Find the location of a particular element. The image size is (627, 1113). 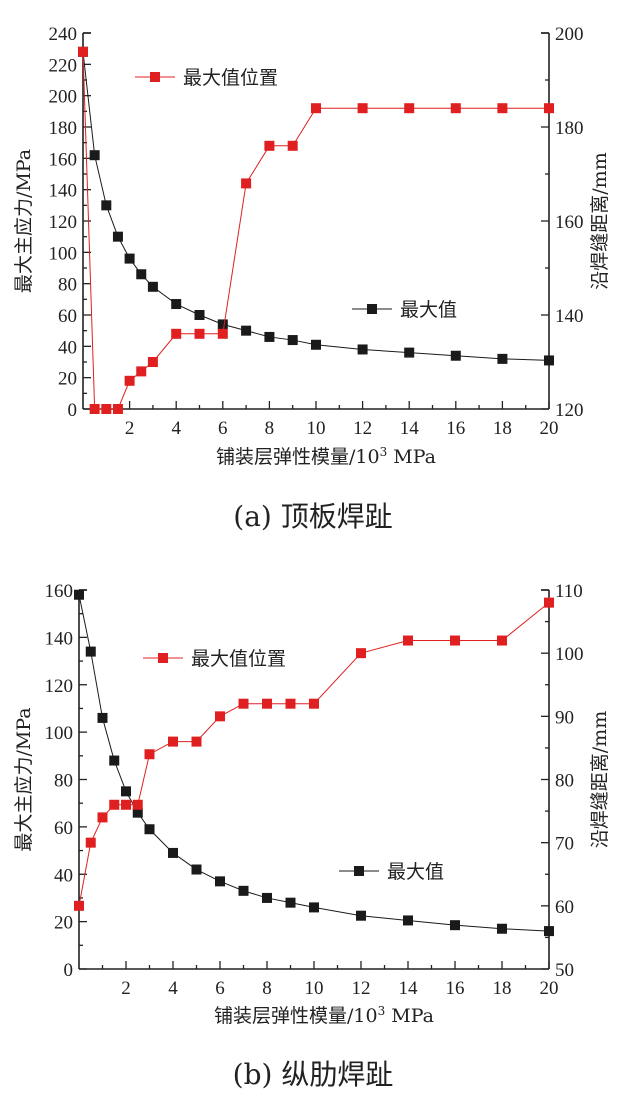

x-tick-label: 2 is located at coordinates (130, 428).